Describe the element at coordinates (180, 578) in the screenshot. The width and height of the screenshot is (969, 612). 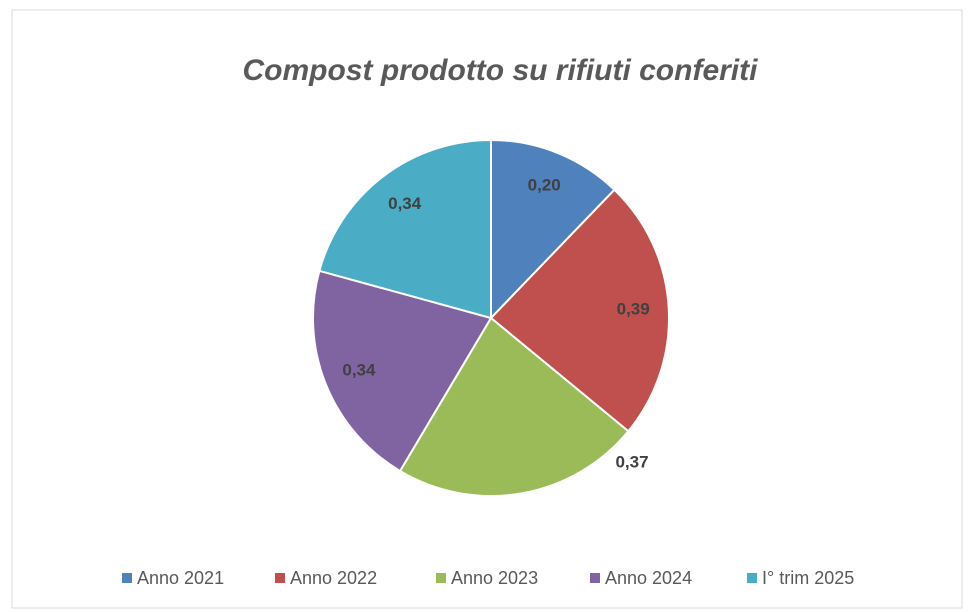
I see `legend-label: Anno 2021` at that location.